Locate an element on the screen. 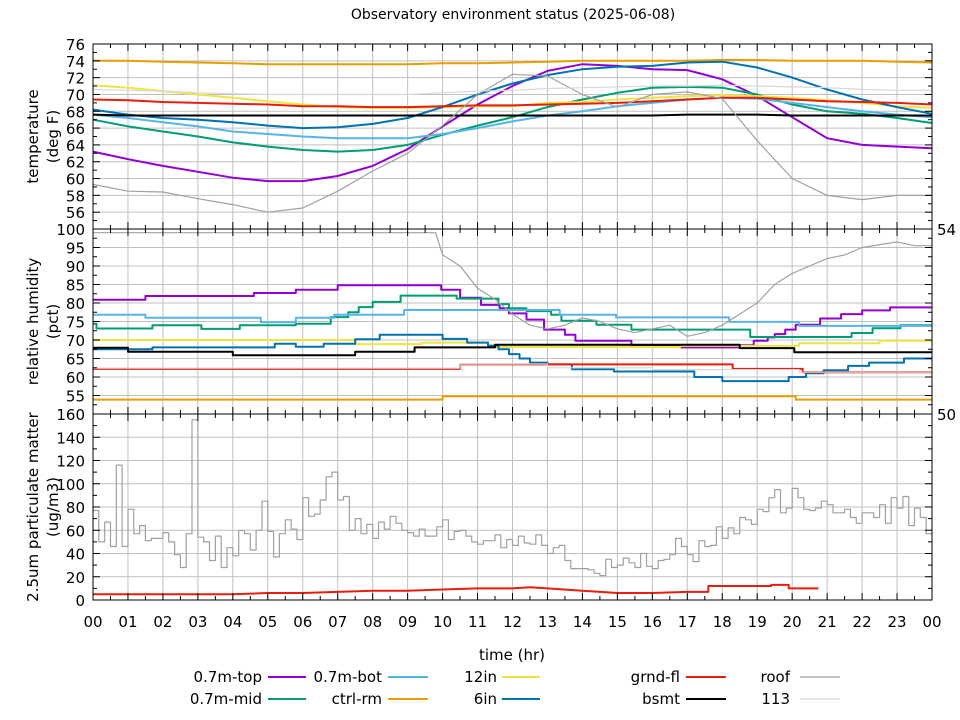 This screenshot has height=720, width=960. y-tick-label: 20 is located at coordinates (75, 578).